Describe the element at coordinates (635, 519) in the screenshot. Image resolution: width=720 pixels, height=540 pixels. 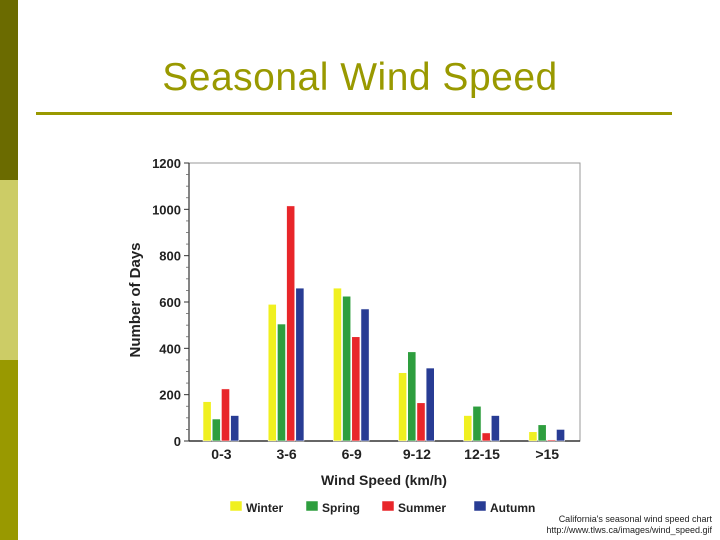
I see `source-caption: California's seasonal wind speed chart` at that location.